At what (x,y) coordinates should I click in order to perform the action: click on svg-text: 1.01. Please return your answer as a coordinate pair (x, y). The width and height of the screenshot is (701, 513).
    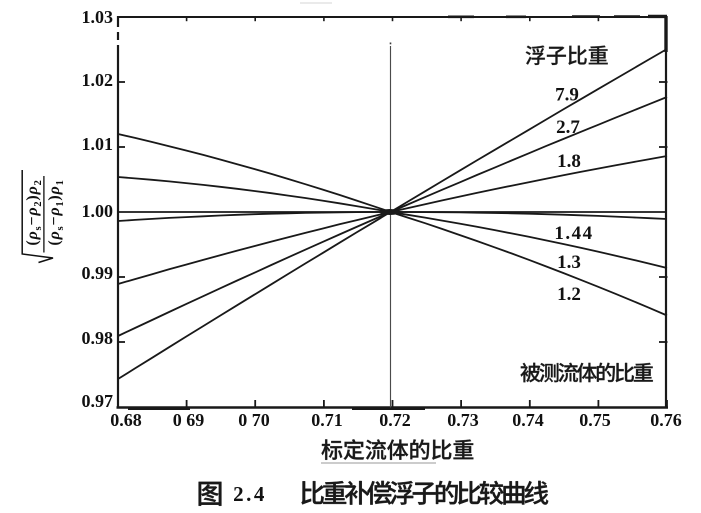
    Looking at the image, I should click on (98, 144).